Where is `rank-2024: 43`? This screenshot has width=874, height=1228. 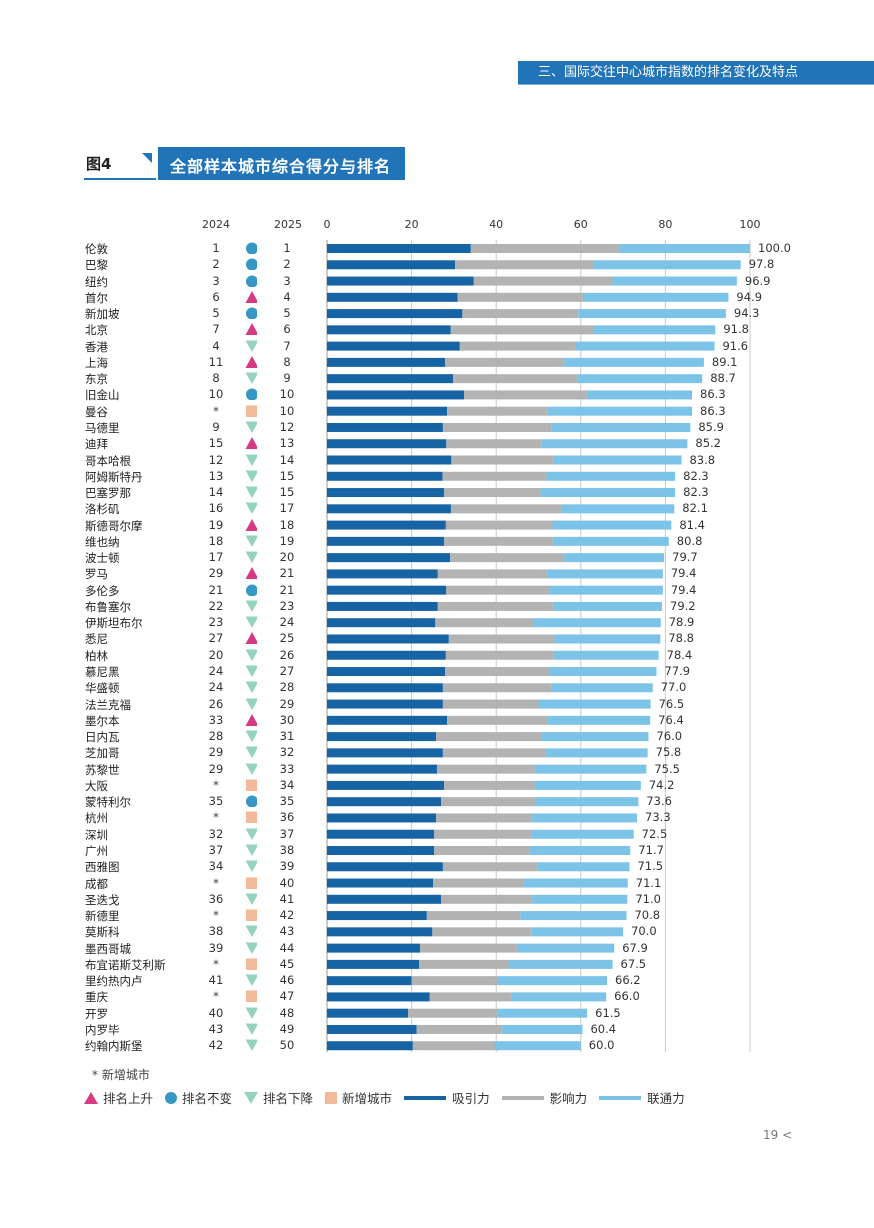
rank-2024: 43 is located at coordinates (216, 1028).